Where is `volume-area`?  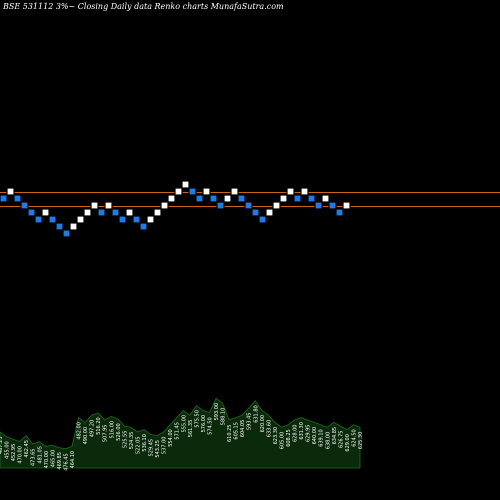 volume-area is located at coordinates (180, 433).